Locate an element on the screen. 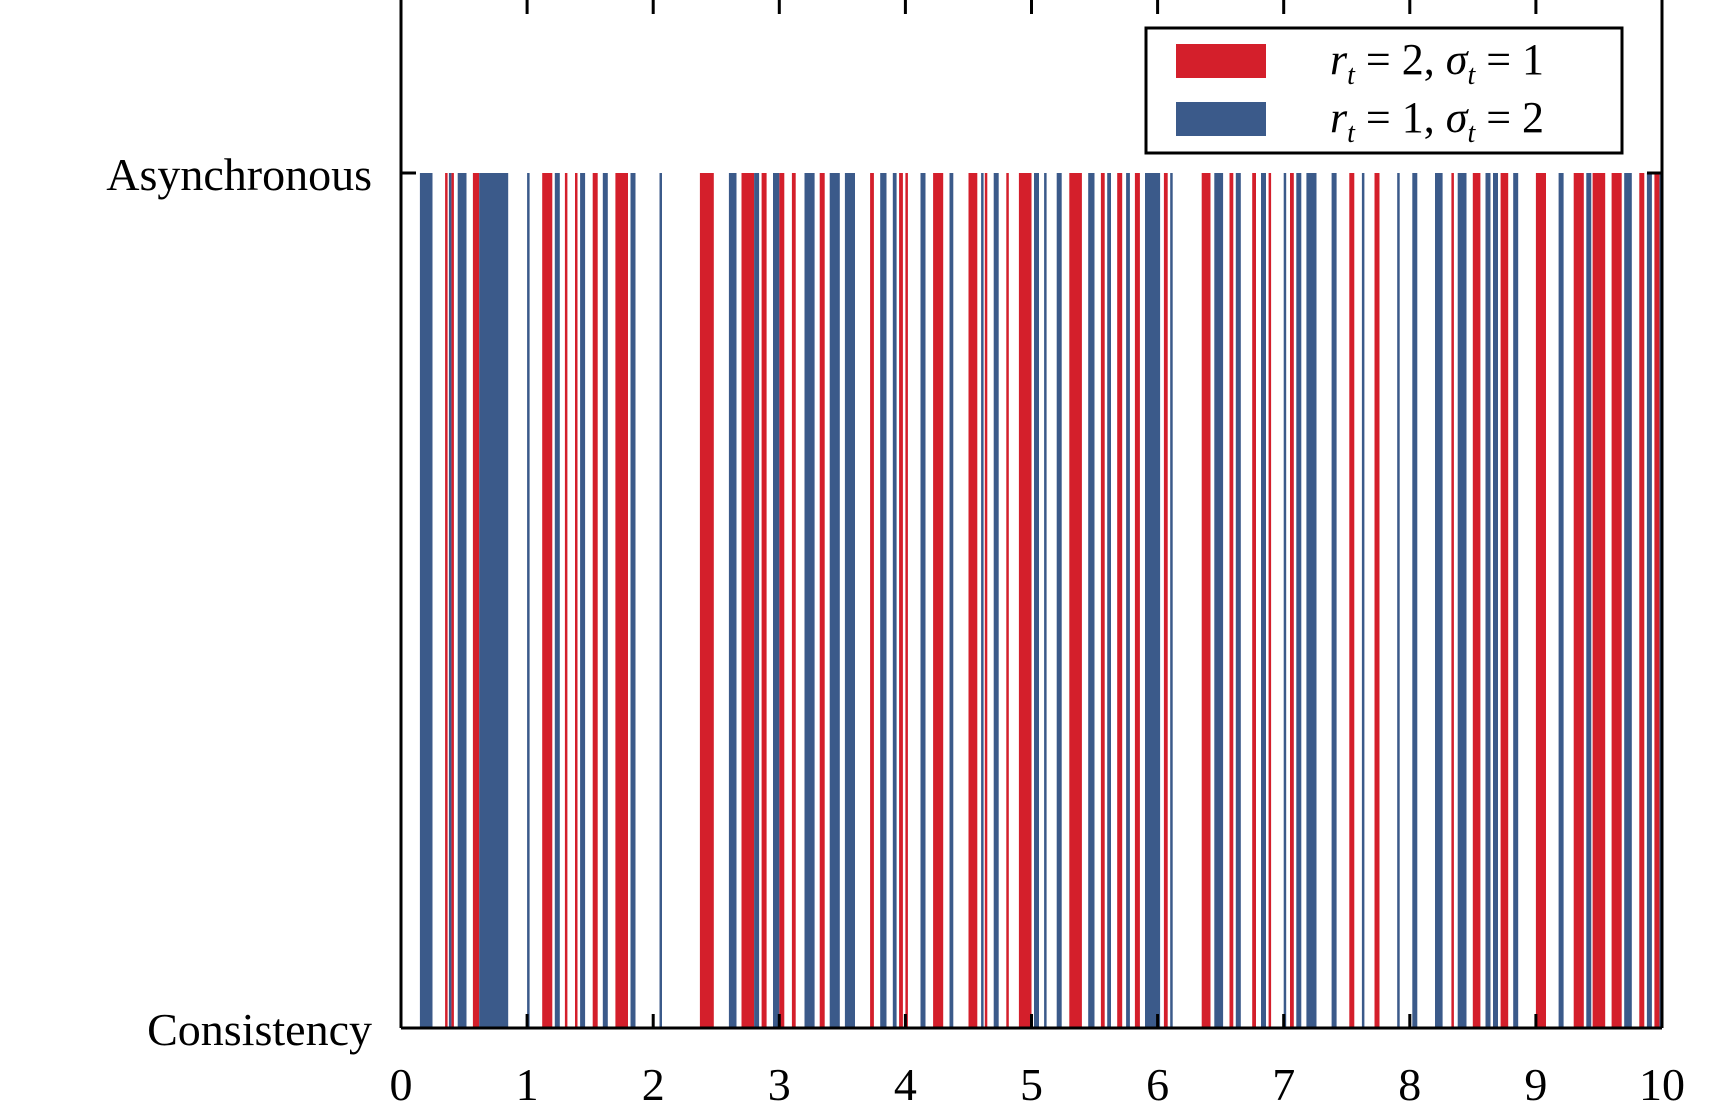 This screenshot has height=1114, width=1732. x-tick-label-10: 10 is located at coordinates (1662, 1084).